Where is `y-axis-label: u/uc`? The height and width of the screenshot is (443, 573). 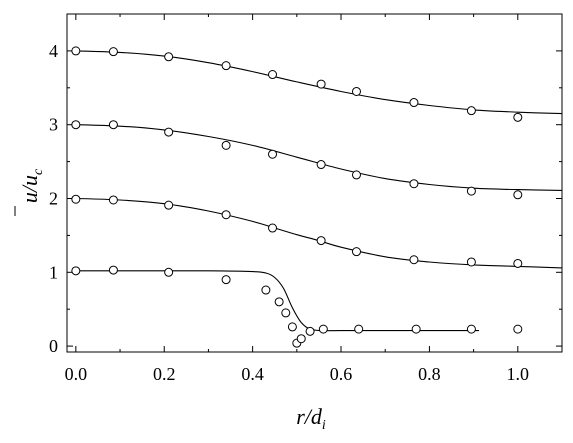
y-axis-label: u/uc is located at coordinates (30, 192).